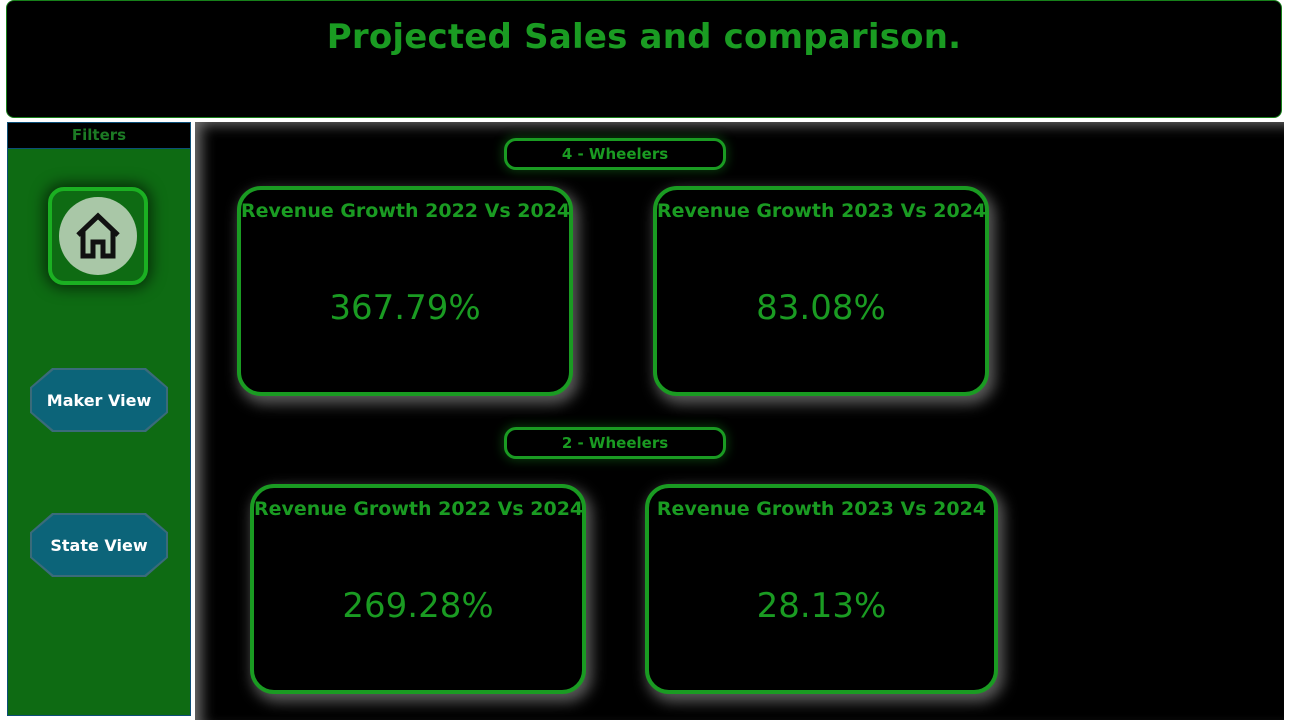 The width and height of the screenshot is (1289, 720). What do you see at coordinates (405, 308) in the screenshot?
I see `card-value: 367.79%` at bounding box center [405, 308].